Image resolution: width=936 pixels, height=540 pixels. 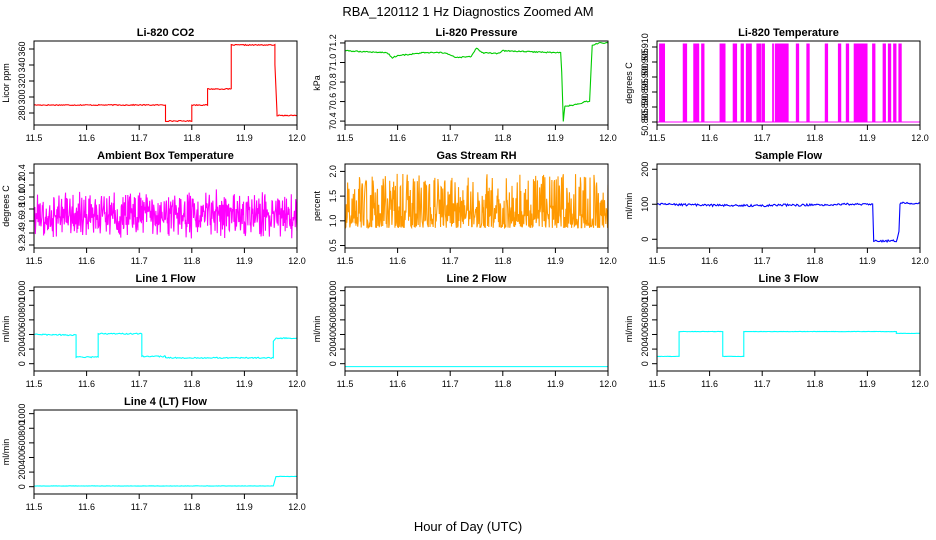 What do you see at coordinates (333, 43) in the screenshot?
I see `y-tick-label: 71.2` at bounding box center [333, 43].